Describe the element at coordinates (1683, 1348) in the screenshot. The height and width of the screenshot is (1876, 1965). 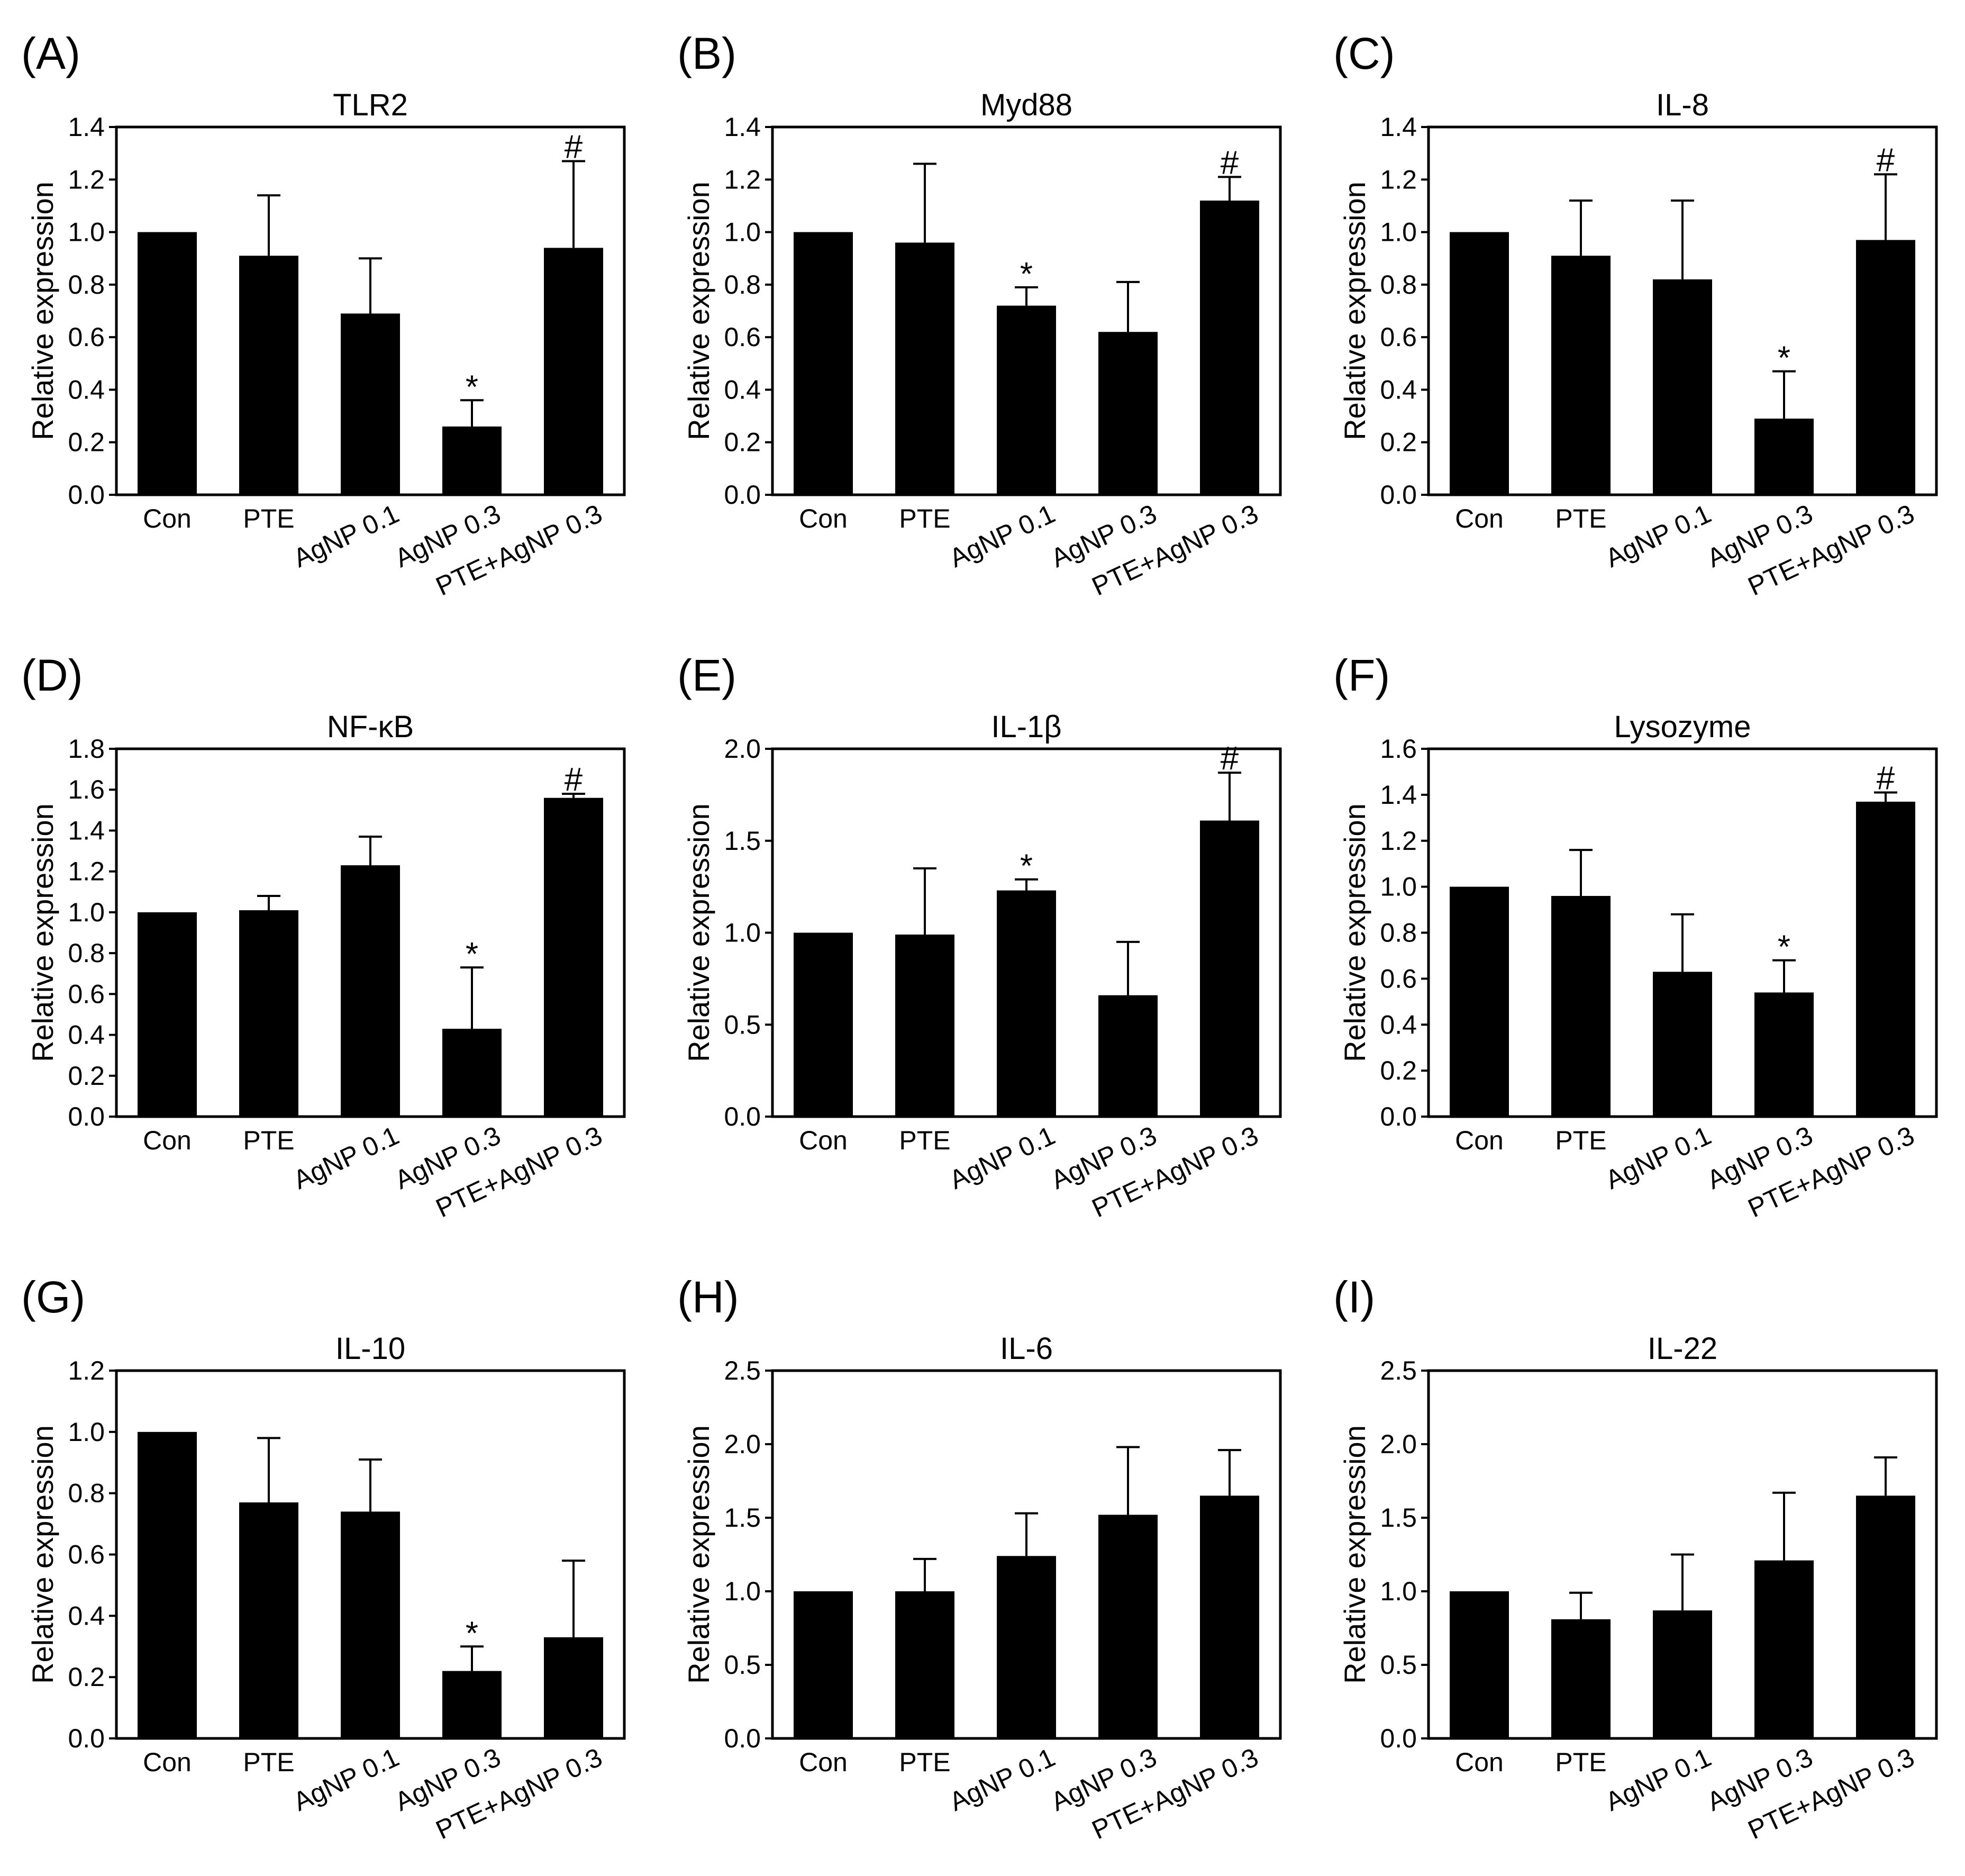
I see `chart-title: IL-22` at that location.